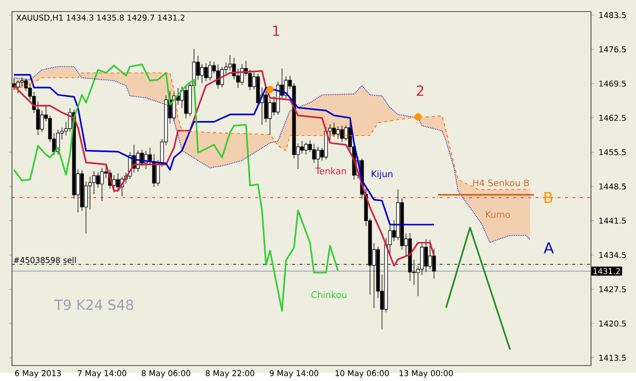 The width and height of the screenshot is (636, 381). I want to click on annotation: T9 K24 S48, so click(94, 304).